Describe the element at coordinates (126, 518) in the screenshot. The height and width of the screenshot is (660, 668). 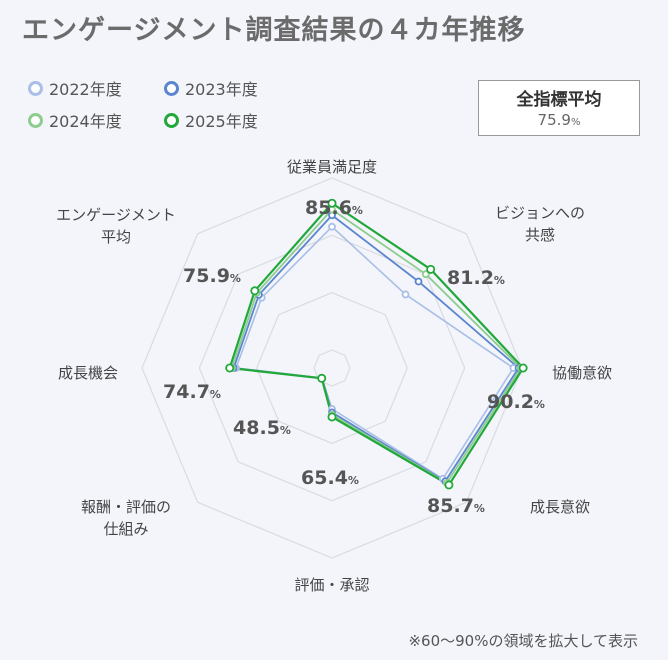
I see `axis-label-5: 報酬・評価の仕組み` at that location.